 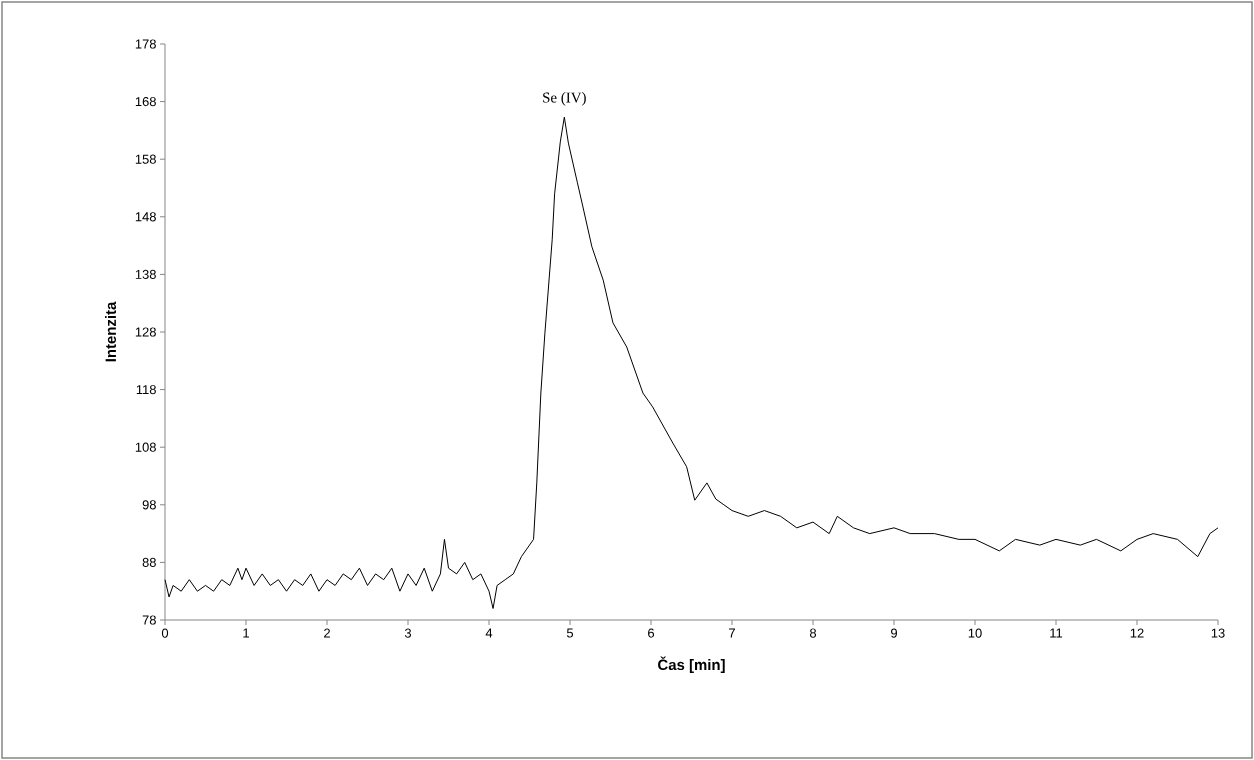 I want to click on x-tick-label: 5, so click(x=570, y=633).